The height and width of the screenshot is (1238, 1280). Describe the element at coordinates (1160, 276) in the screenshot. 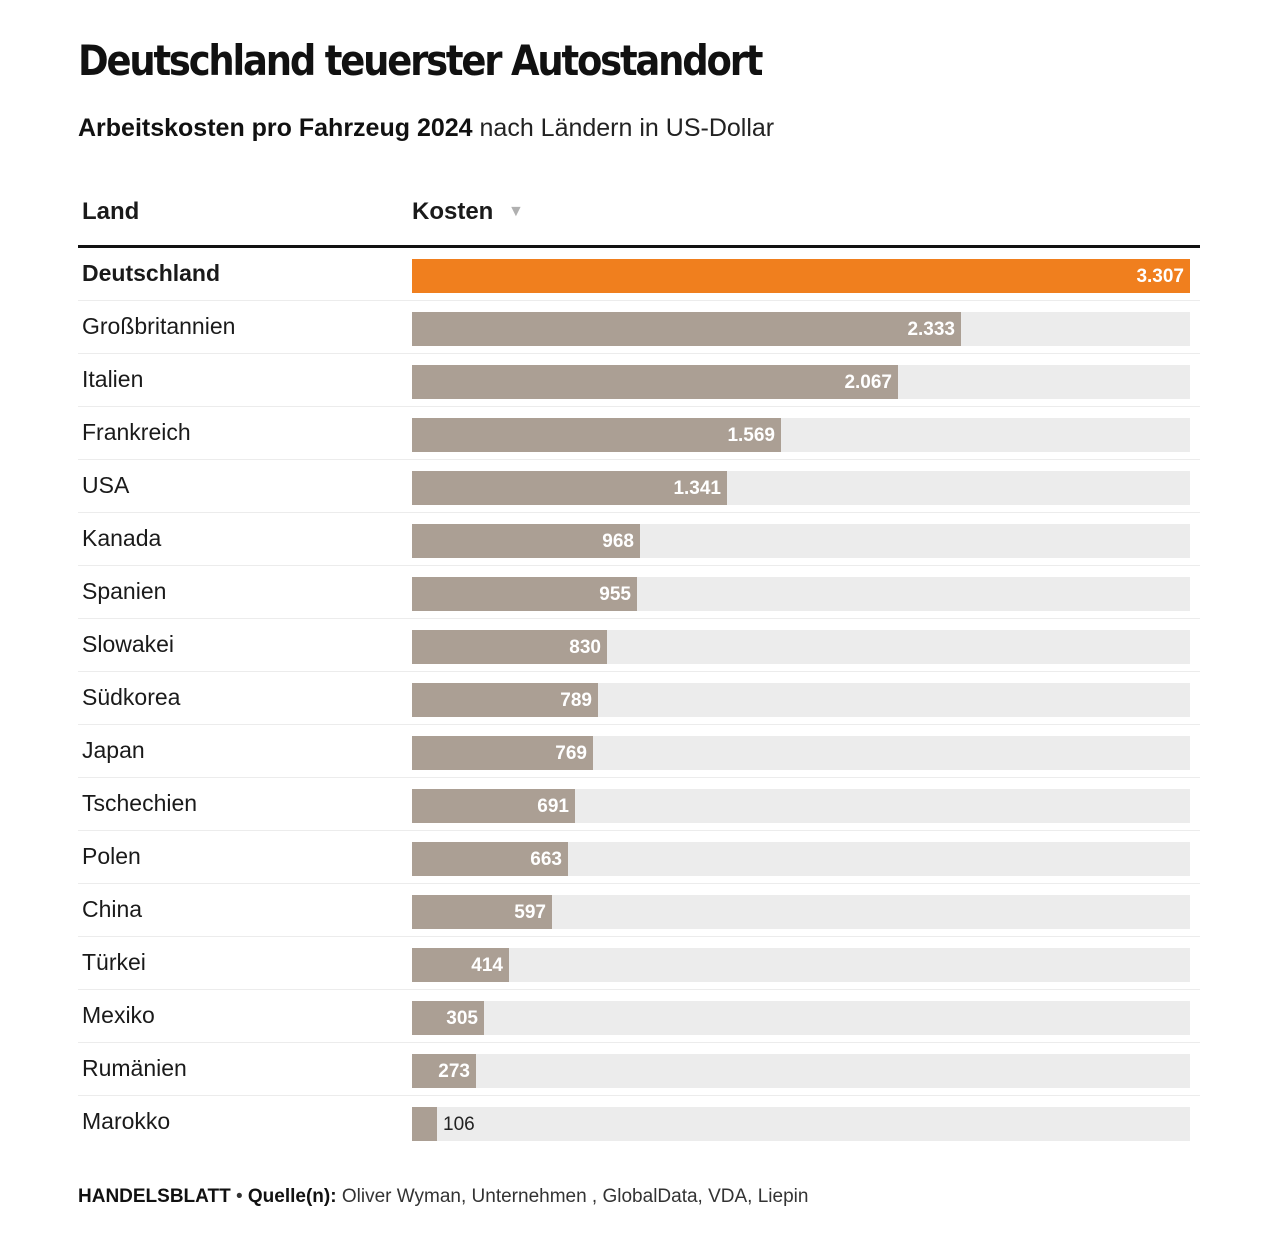

I see `bar-value-label: 3.307` at that location.